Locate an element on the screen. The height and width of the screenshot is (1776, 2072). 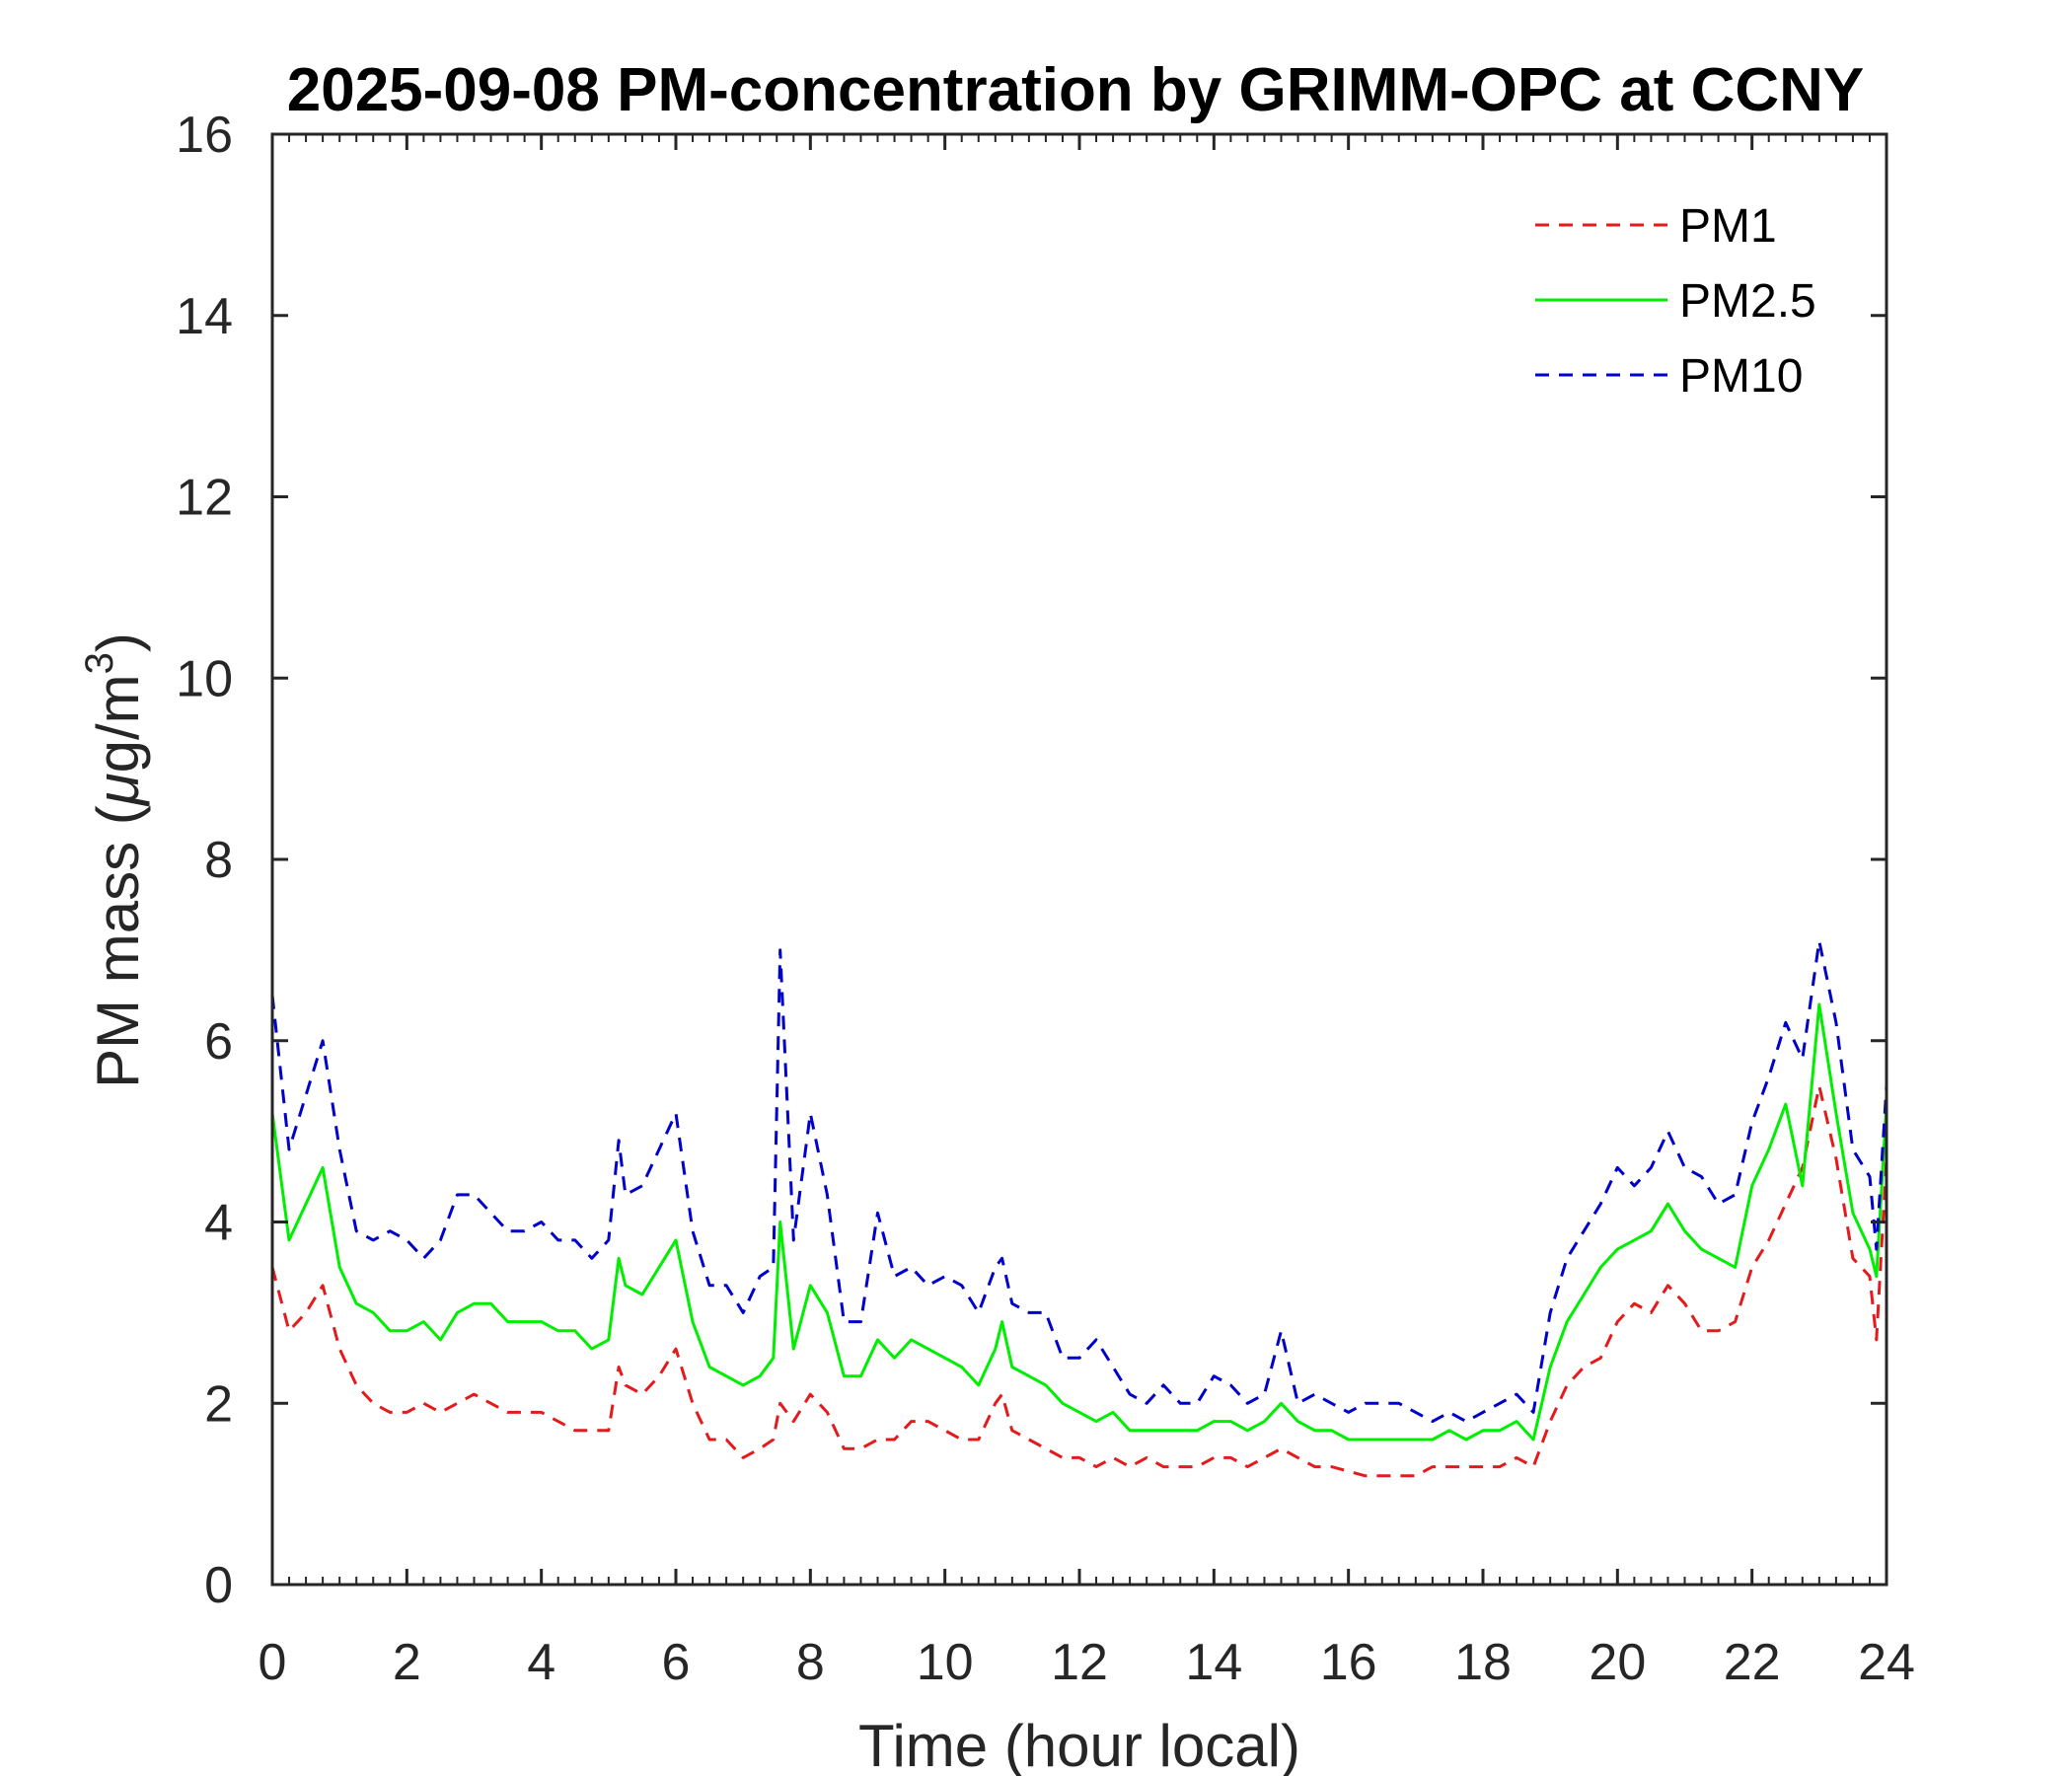
y-axis-label: PM mass (μg/m3) is located at coordinates (115, 860).